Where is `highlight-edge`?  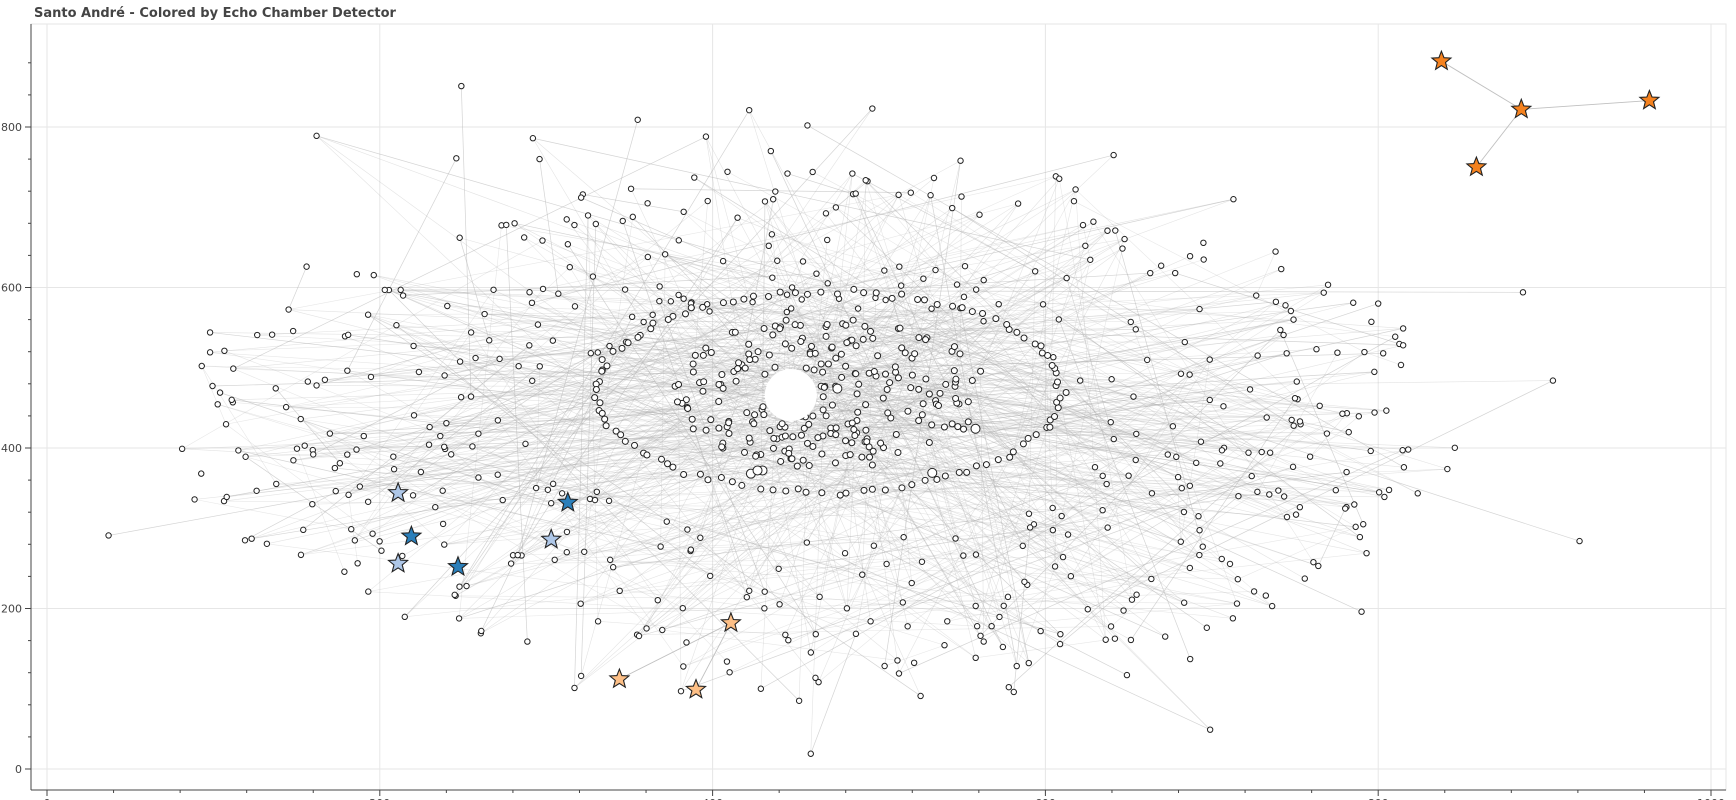 highlight-edge is located at coordinates (1585, 105).